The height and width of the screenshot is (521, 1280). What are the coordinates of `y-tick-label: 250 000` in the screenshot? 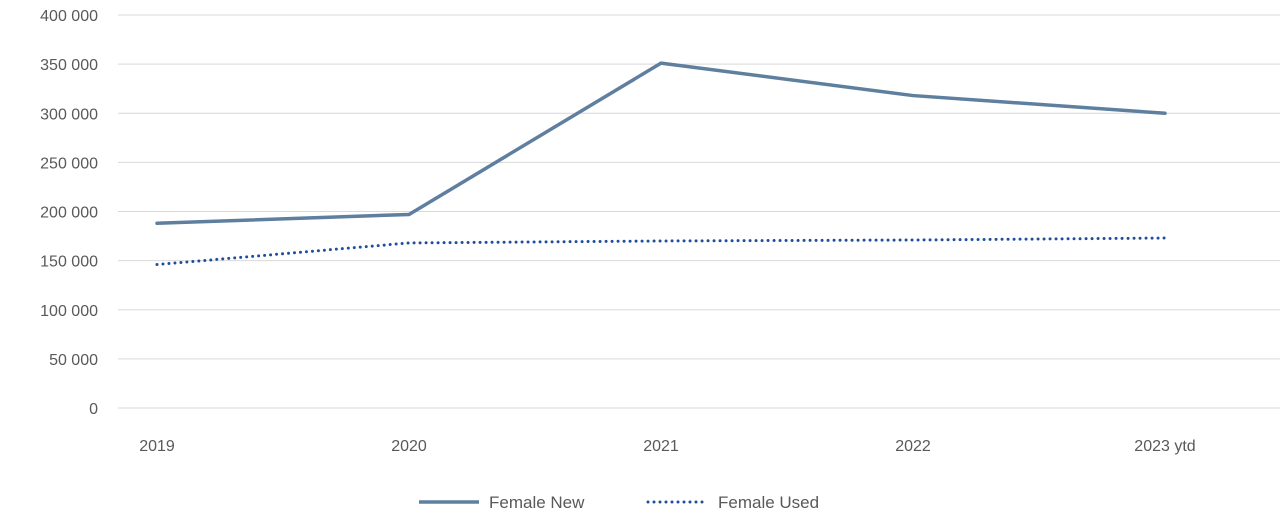 It's located at (69, 163).